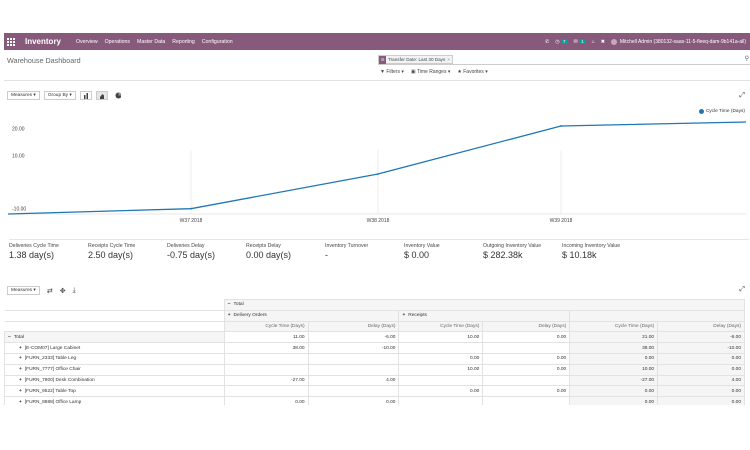 Image resolution: width=750 pixels, height=450 pixels. Describe the element at coordinates (112, 251) in the screenshot. I see `kpi-receipts-cycle-time: Receipts Cycle Time 2.50 day(s)` at that location.